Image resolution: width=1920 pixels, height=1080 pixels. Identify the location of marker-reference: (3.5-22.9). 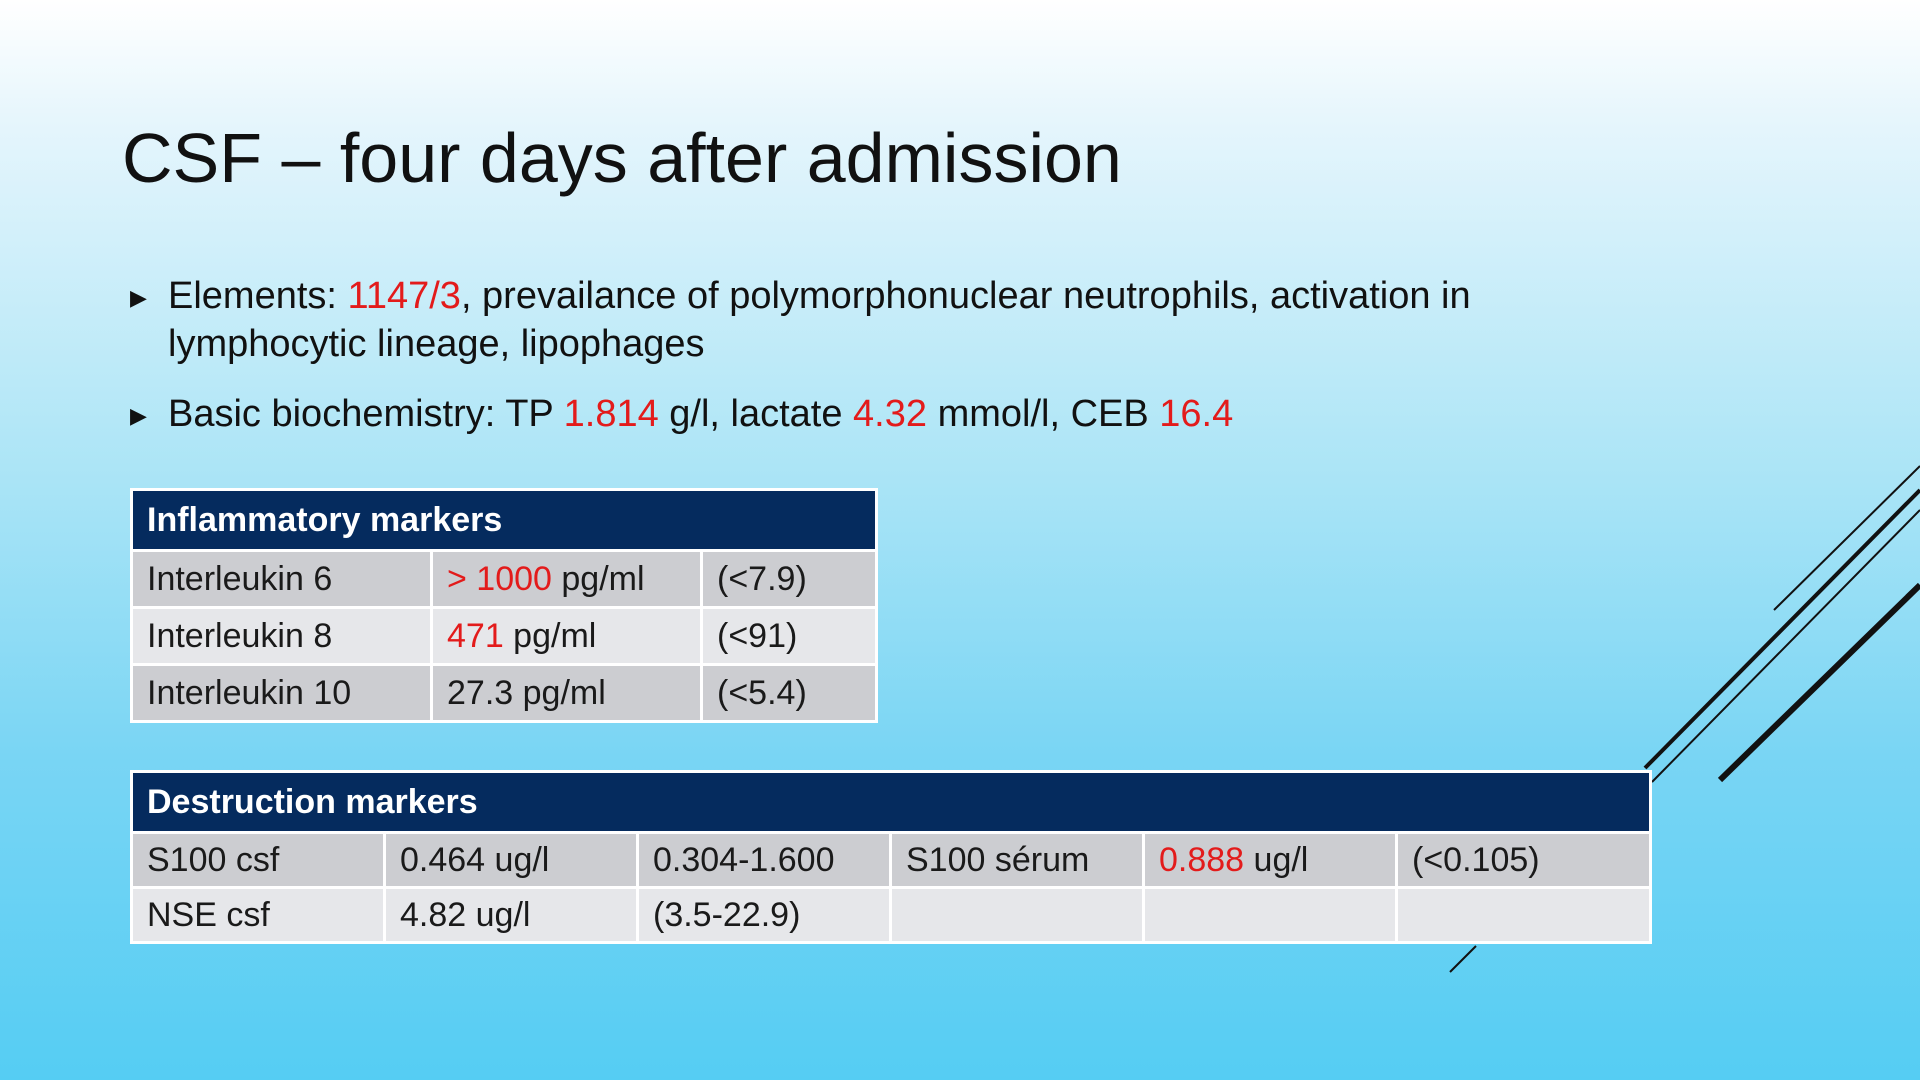
(764, 915).